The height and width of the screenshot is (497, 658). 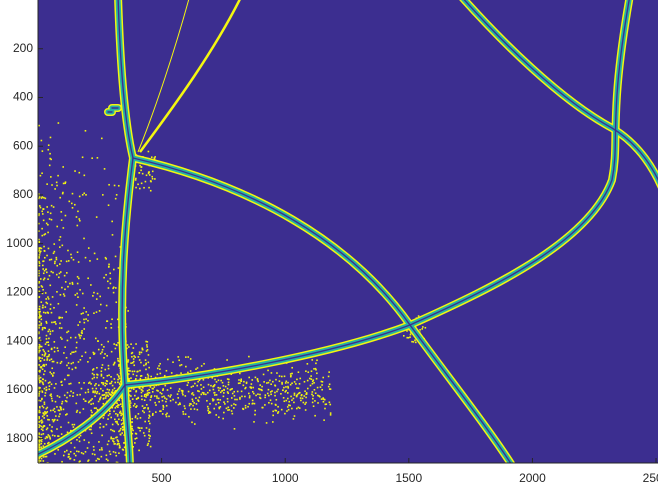 What do you see at coordinates (82, 420) in the screenshot?
I see `road-center` at bounding box center [82, 420].